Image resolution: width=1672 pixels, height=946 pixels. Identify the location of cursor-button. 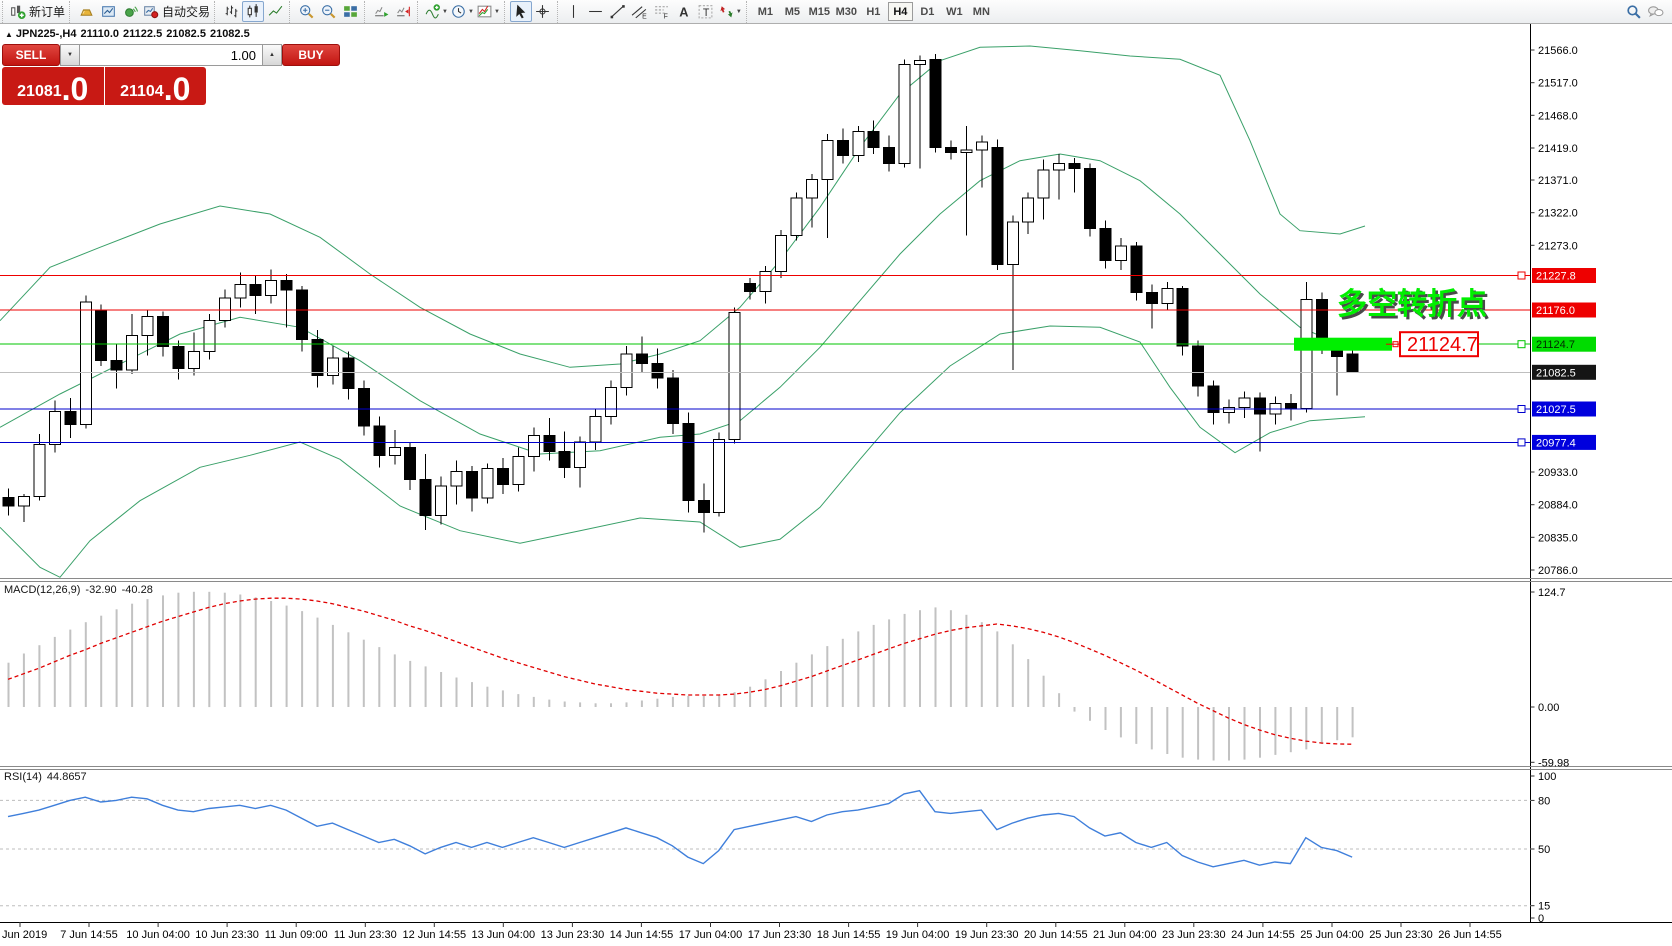
(520, 11).